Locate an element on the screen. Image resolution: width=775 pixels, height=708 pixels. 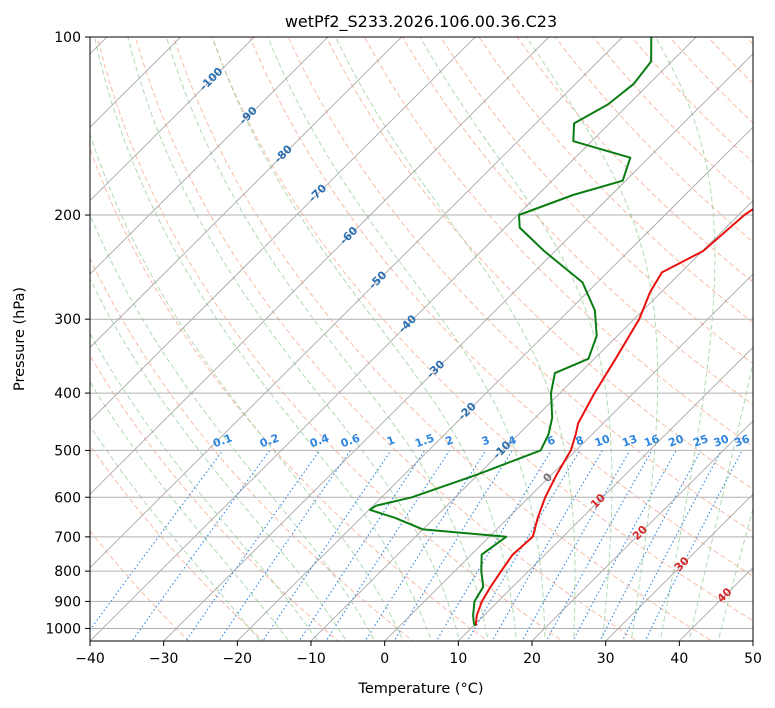
mixing-ratio-label: 8 is located at coordinates (580, 441).